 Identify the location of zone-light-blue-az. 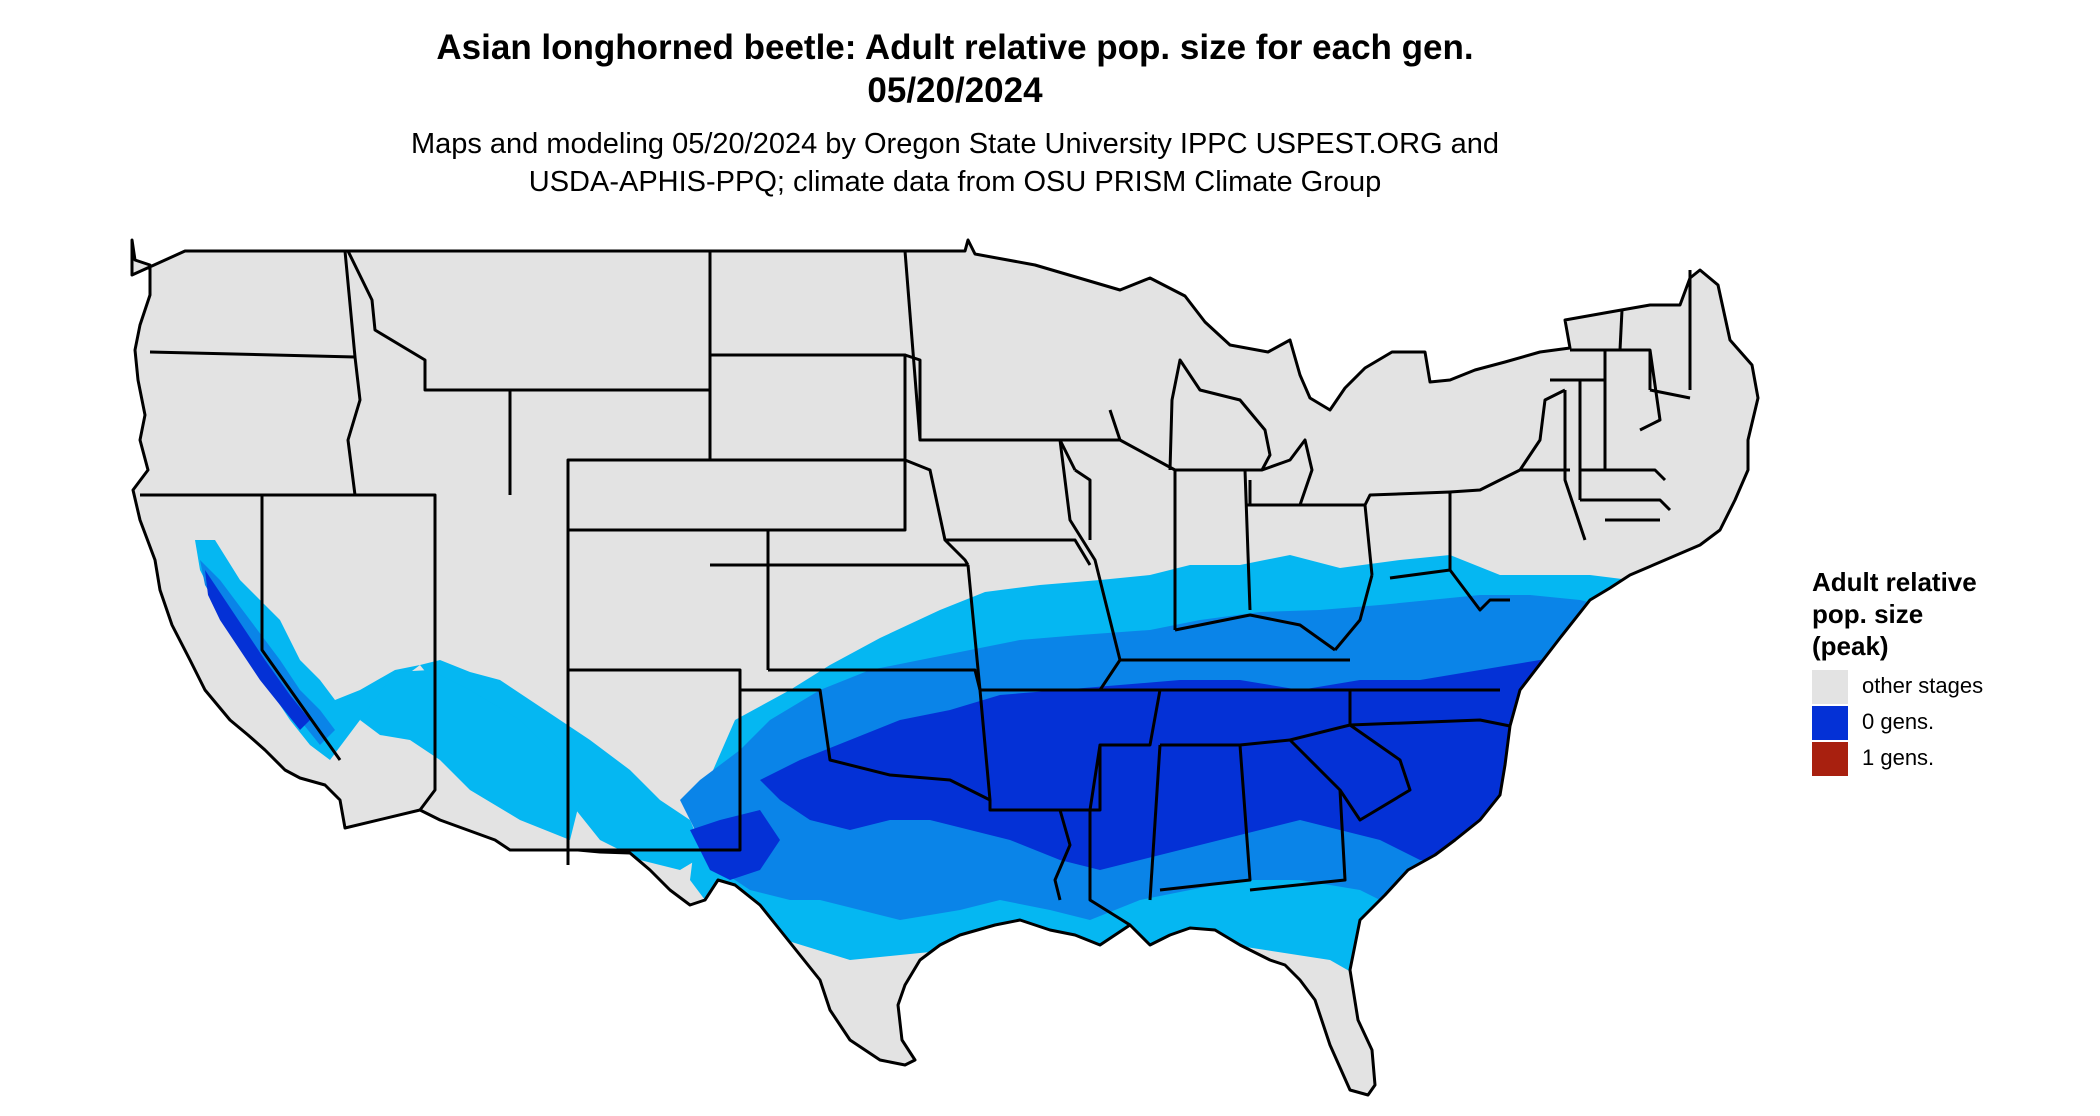
(470, 755).